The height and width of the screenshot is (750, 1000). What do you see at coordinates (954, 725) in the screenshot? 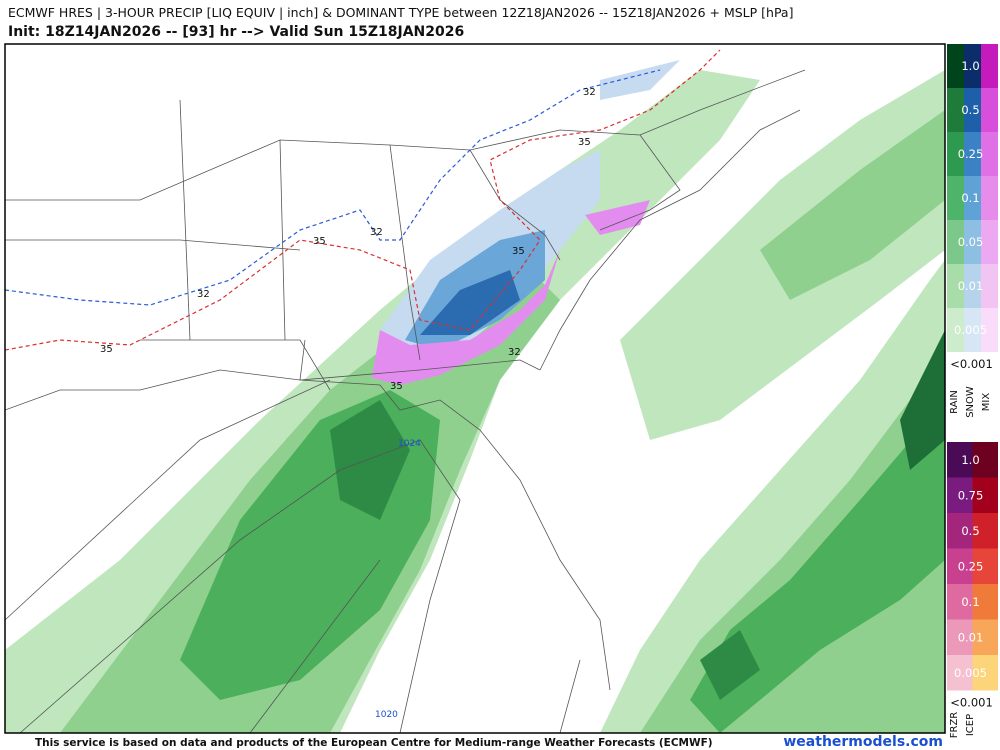
I see `legend-type: FRZR` at bounding box center [954, 725].